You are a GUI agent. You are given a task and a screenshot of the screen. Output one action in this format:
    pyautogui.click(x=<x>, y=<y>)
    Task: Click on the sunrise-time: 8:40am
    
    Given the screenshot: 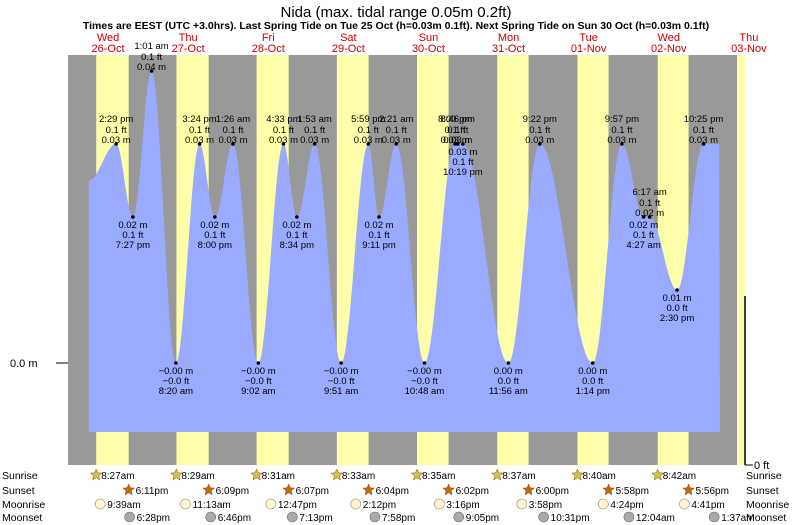 What is the action you would take?
    pyautogui.click(x=599, y=476)
    